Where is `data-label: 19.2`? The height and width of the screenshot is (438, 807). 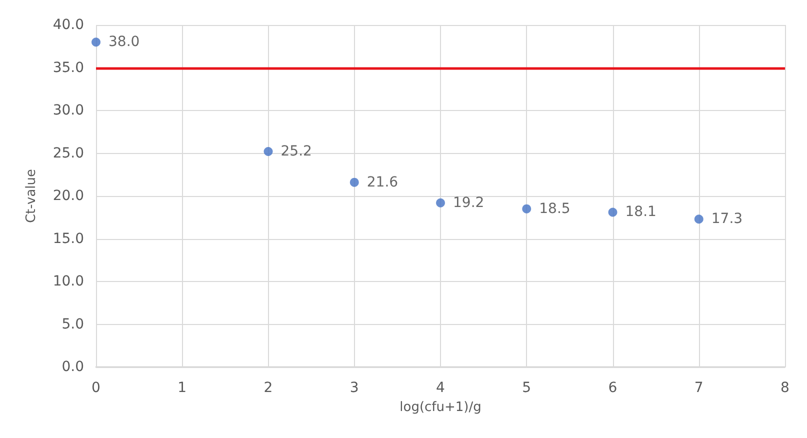
data-label: 19.2 is located at coordinates (468, 202).